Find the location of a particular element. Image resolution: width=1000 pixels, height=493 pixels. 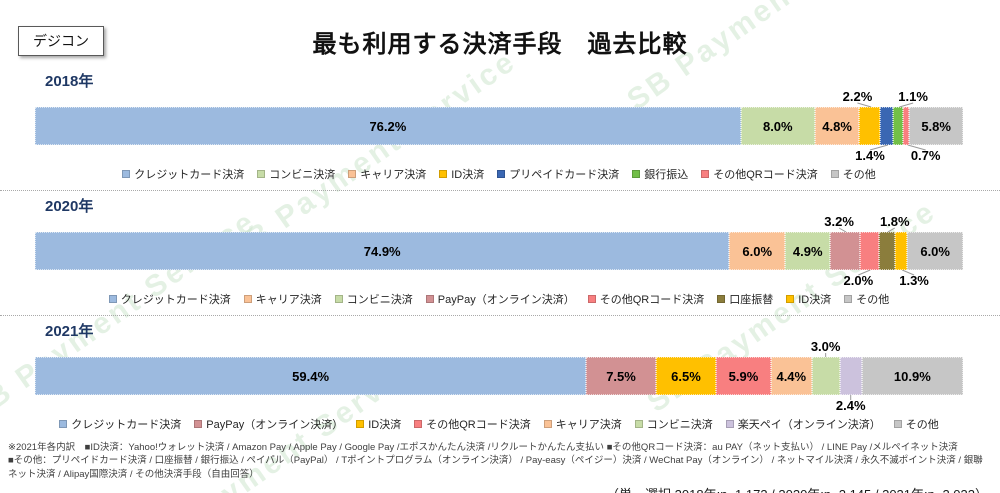

legend-item: 楽天ペイ（オンライン決済） is located at coordinates (803, 424).